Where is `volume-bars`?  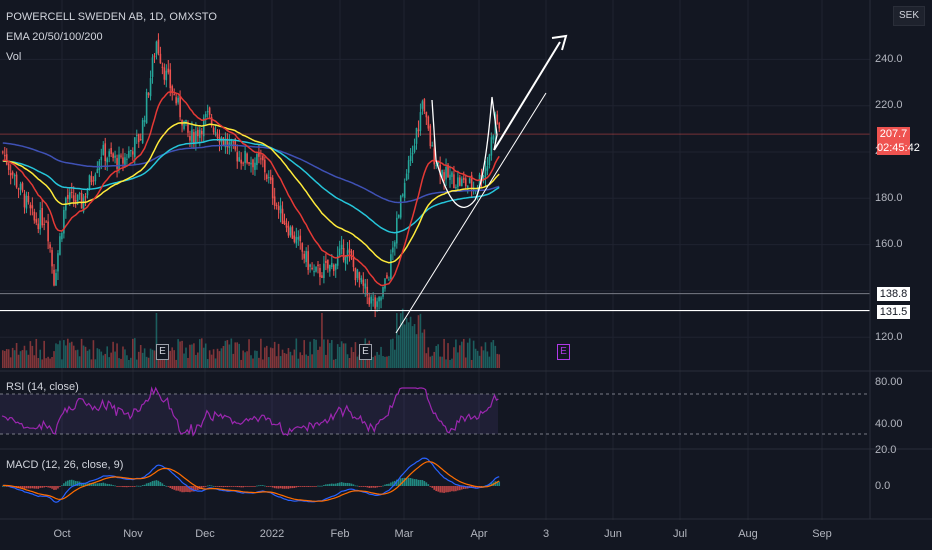 volume-bars is located at coordinates (251, 338).